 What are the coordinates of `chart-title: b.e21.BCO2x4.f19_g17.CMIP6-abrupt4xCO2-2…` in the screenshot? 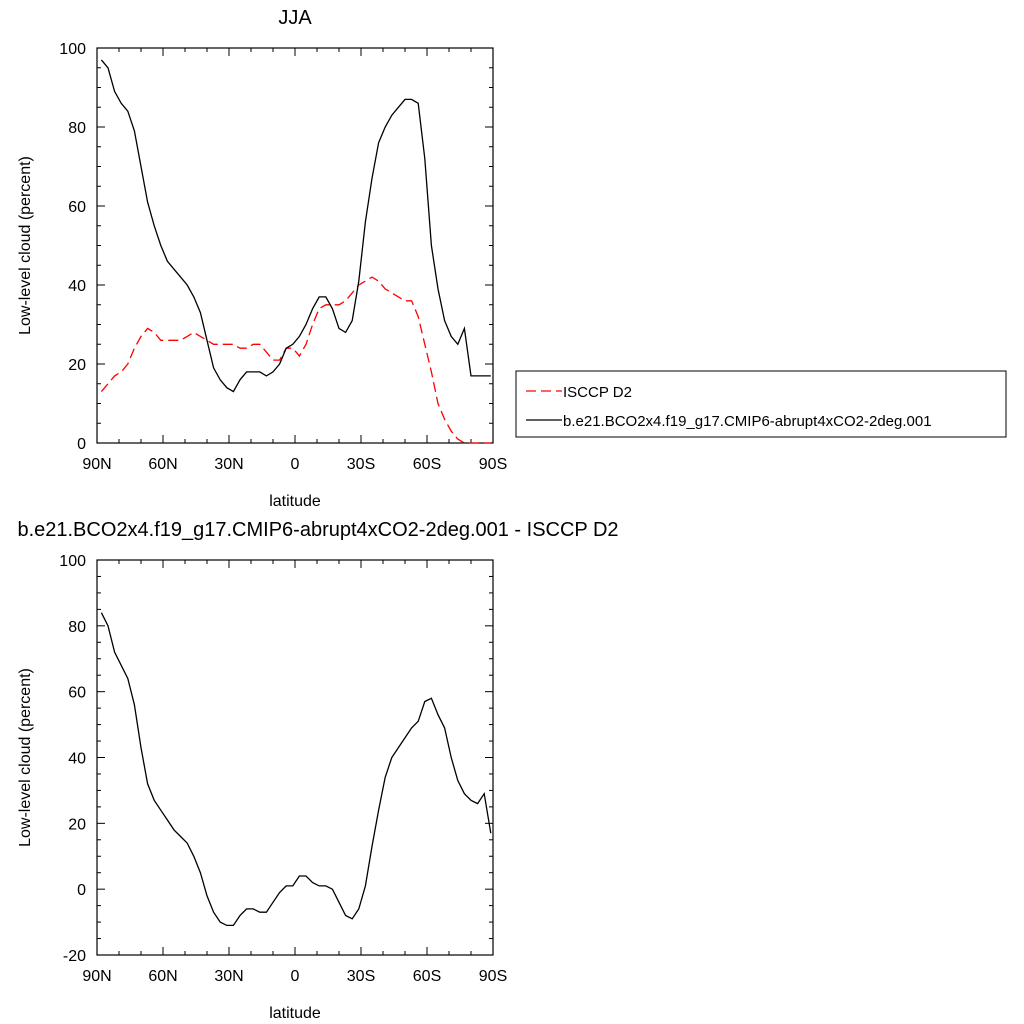 It's located at (317, 530).